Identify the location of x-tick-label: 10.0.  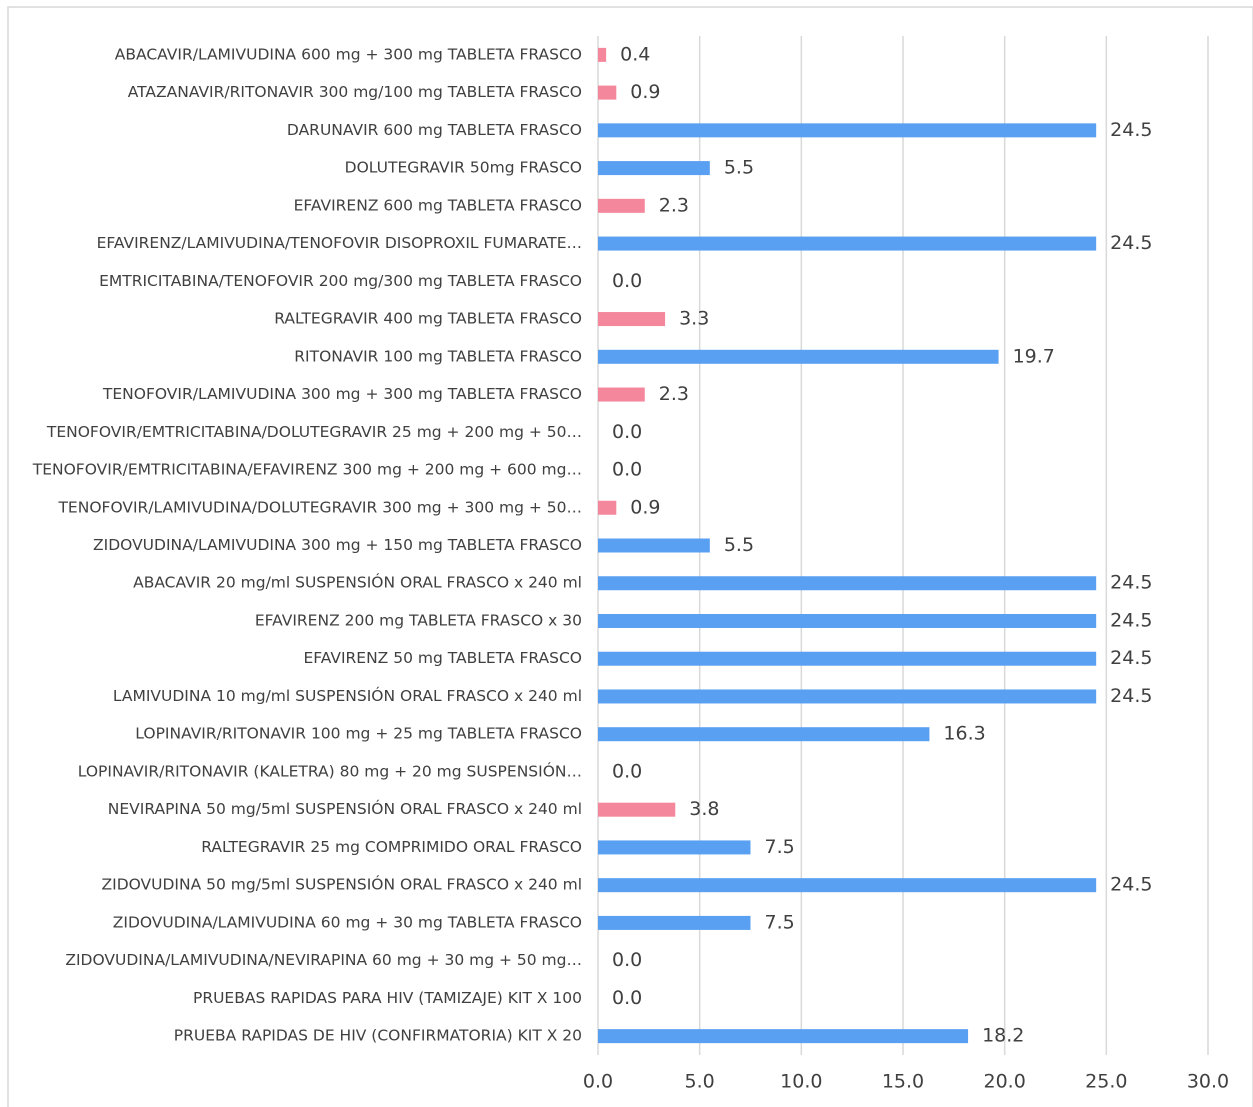
(801, 1082).